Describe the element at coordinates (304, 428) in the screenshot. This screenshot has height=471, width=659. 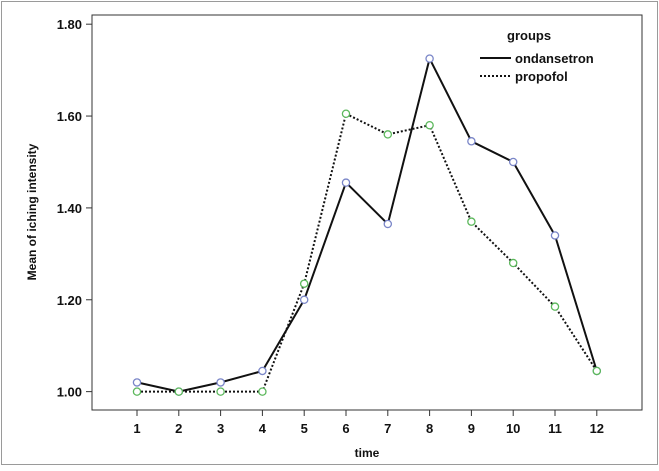
I see `x-tick-label: 5` at that location.